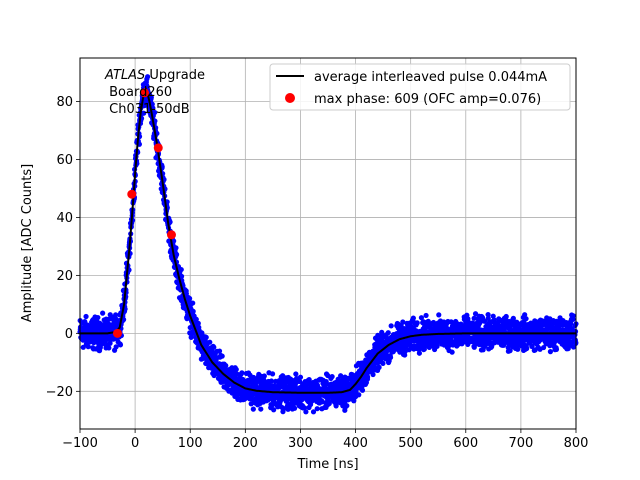  I want to click on y-tick-label: −20, so click(59, 392).